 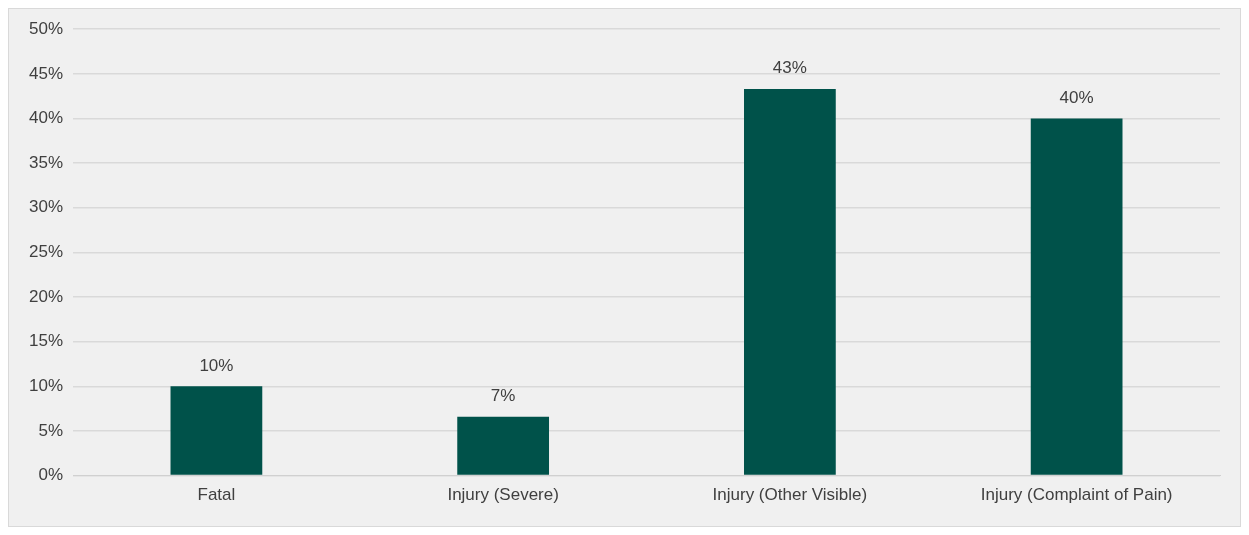 I want to click on y-tick-label: 30%, so click(x=46, y=207).